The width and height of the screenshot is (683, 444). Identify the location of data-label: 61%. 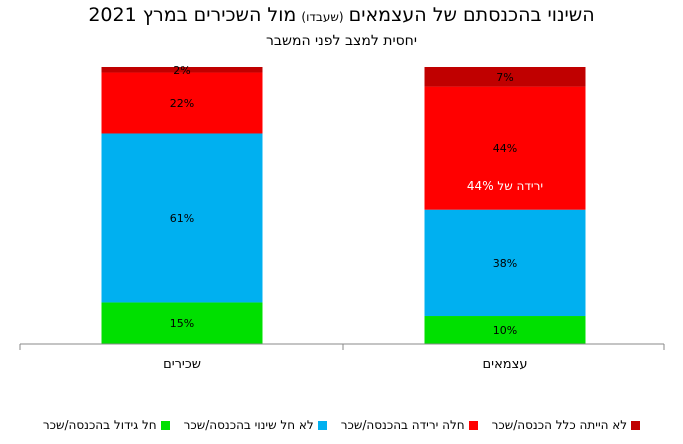
(182, 218).